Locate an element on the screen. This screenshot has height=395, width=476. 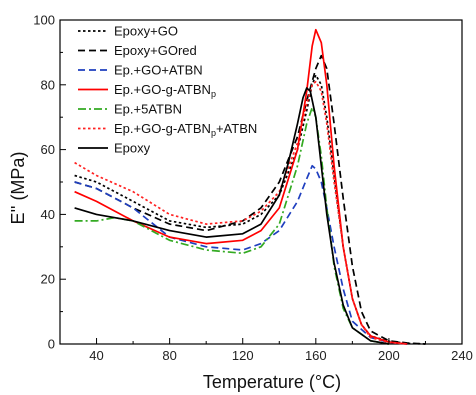
legend-label-6: Ep.+GO-g-ATBNp+ATBN is located at coordinates (185, 129).